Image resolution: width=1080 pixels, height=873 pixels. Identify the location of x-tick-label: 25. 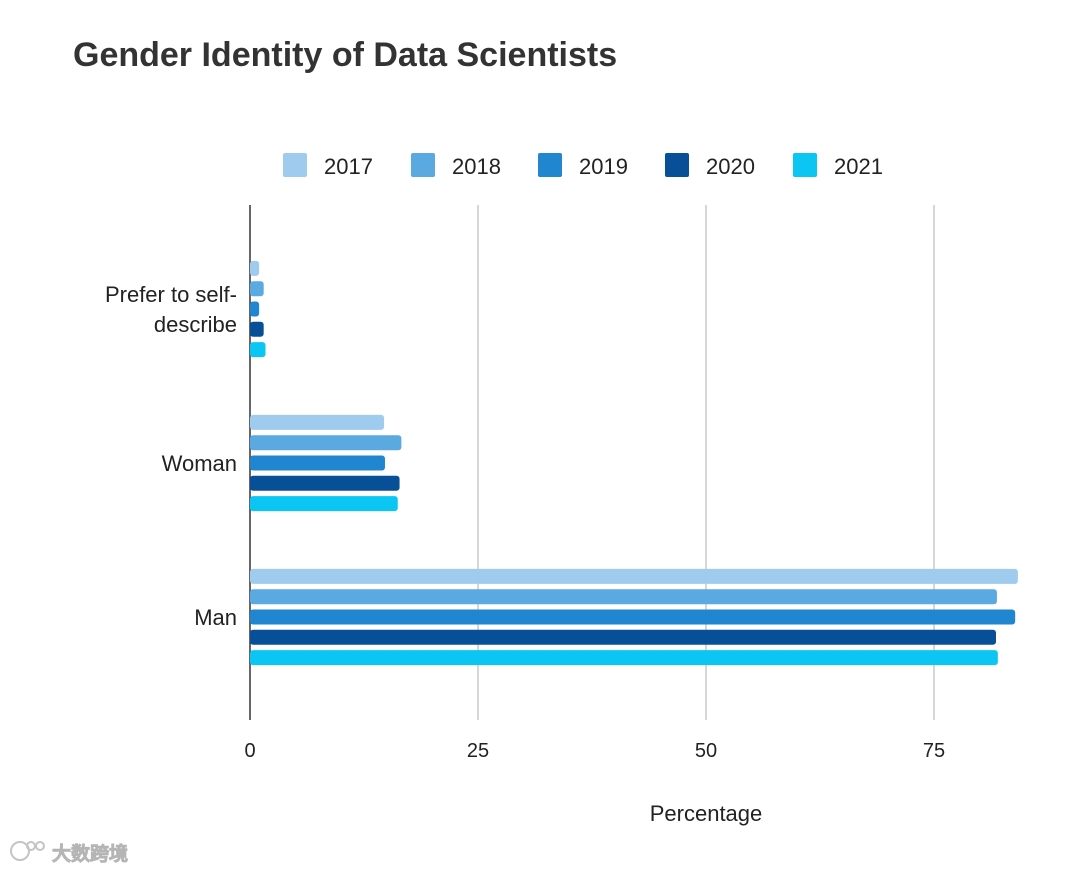
(478, 751).